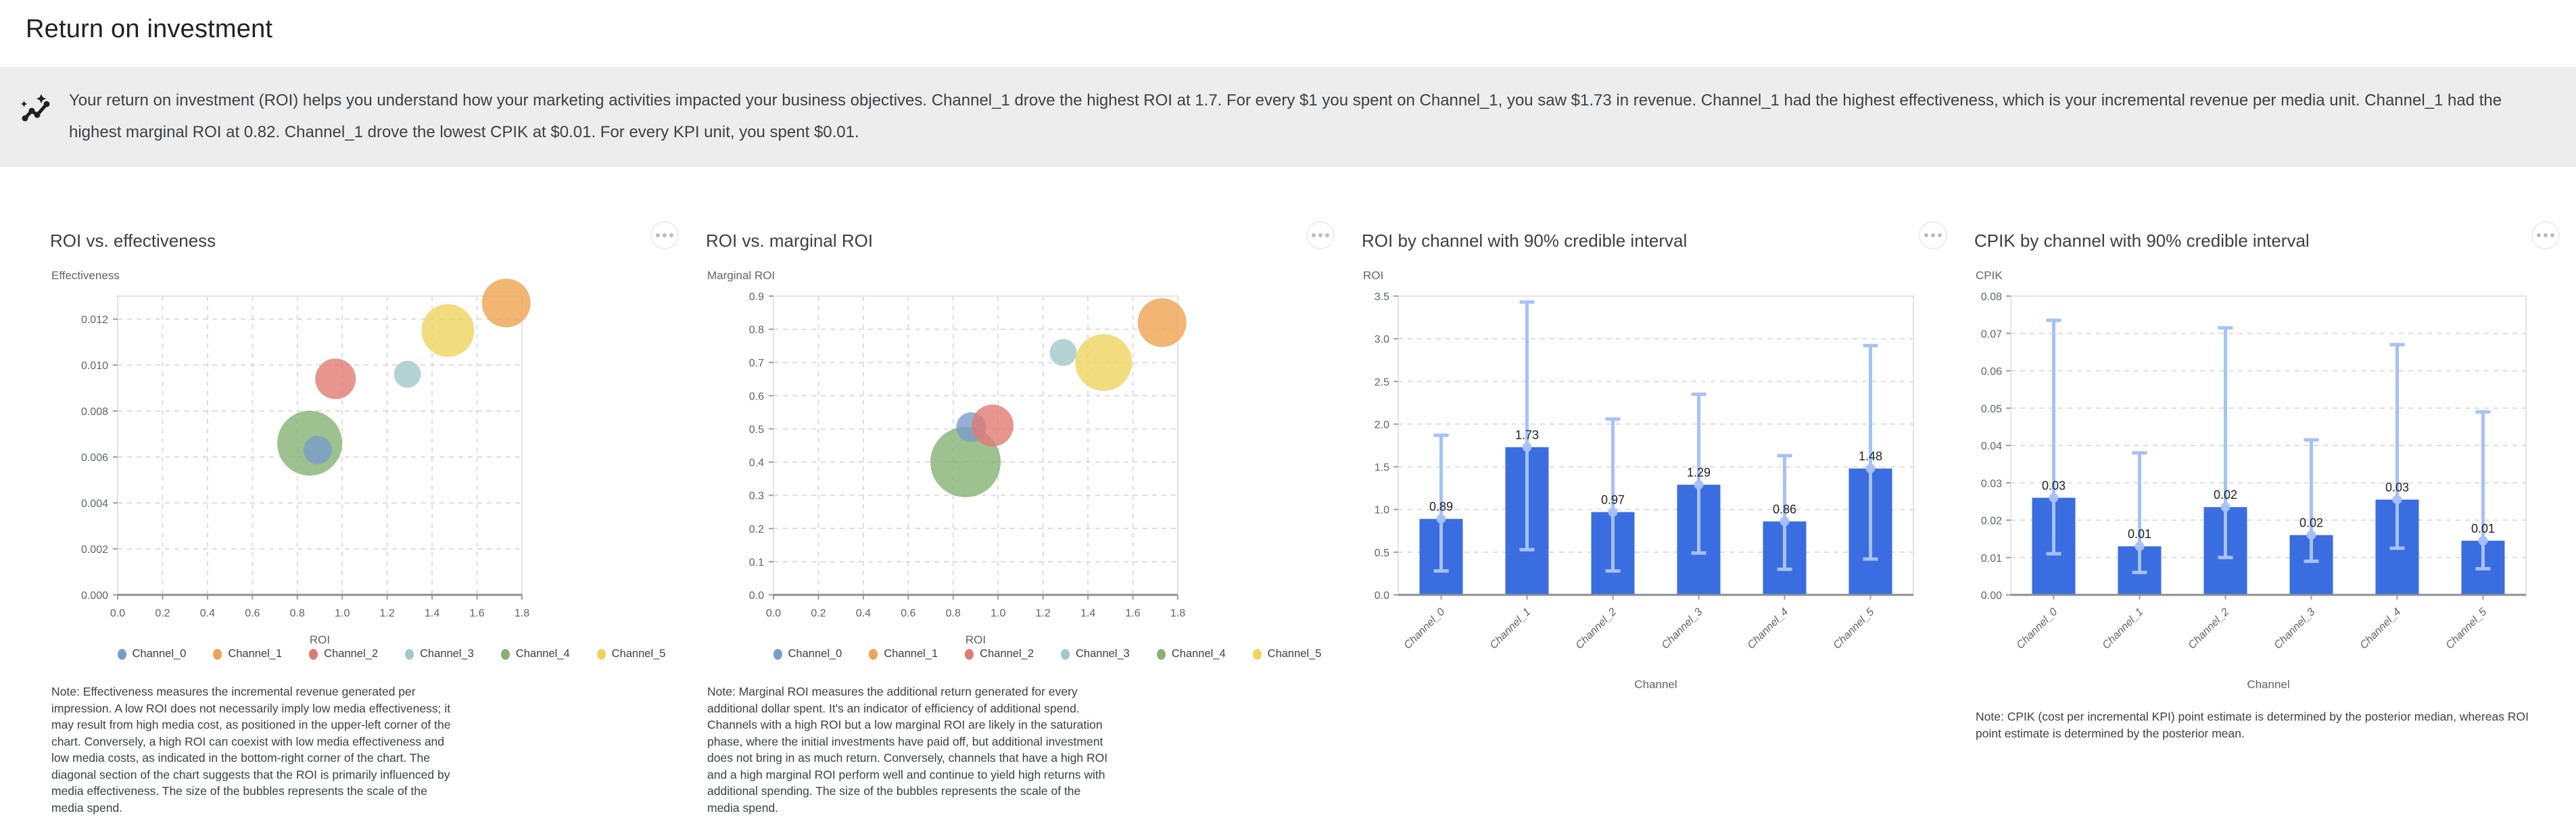 The image size is (2576, 822). I want to click on tick-label: 1.4, so click(1087, 613).